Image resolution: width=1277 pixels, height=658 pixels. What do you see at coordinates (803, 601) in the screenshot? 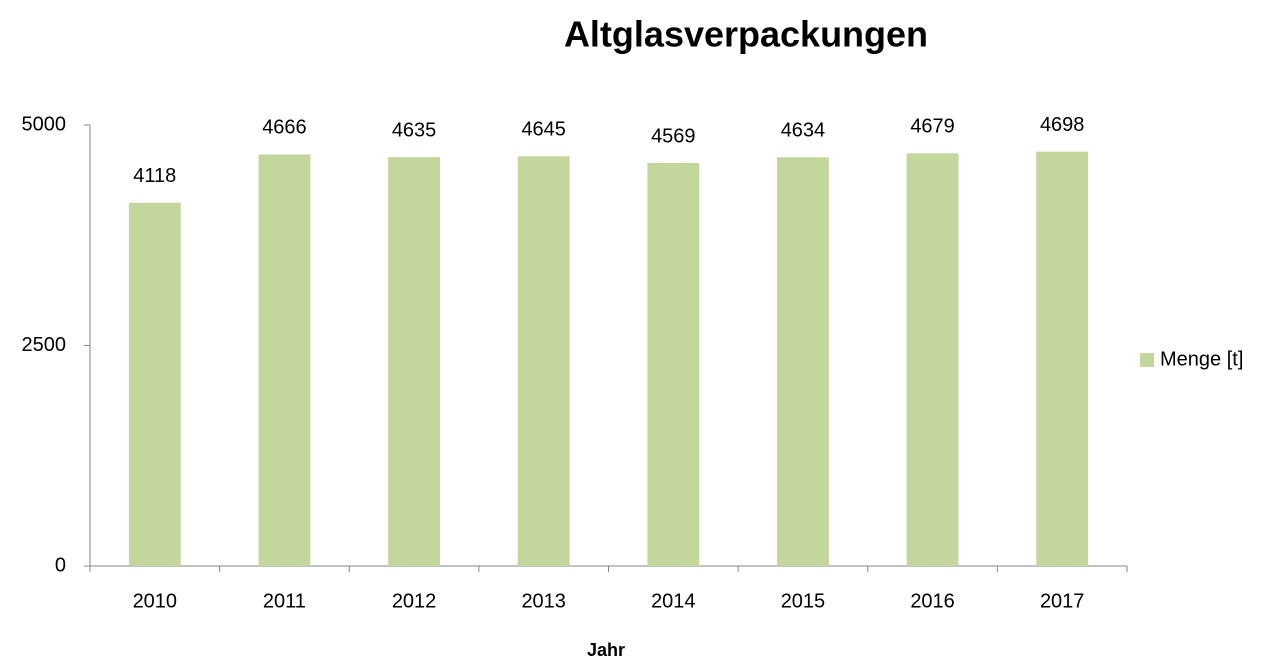
I see `x-tick-label: 2015` at bounding box center [803, 601].